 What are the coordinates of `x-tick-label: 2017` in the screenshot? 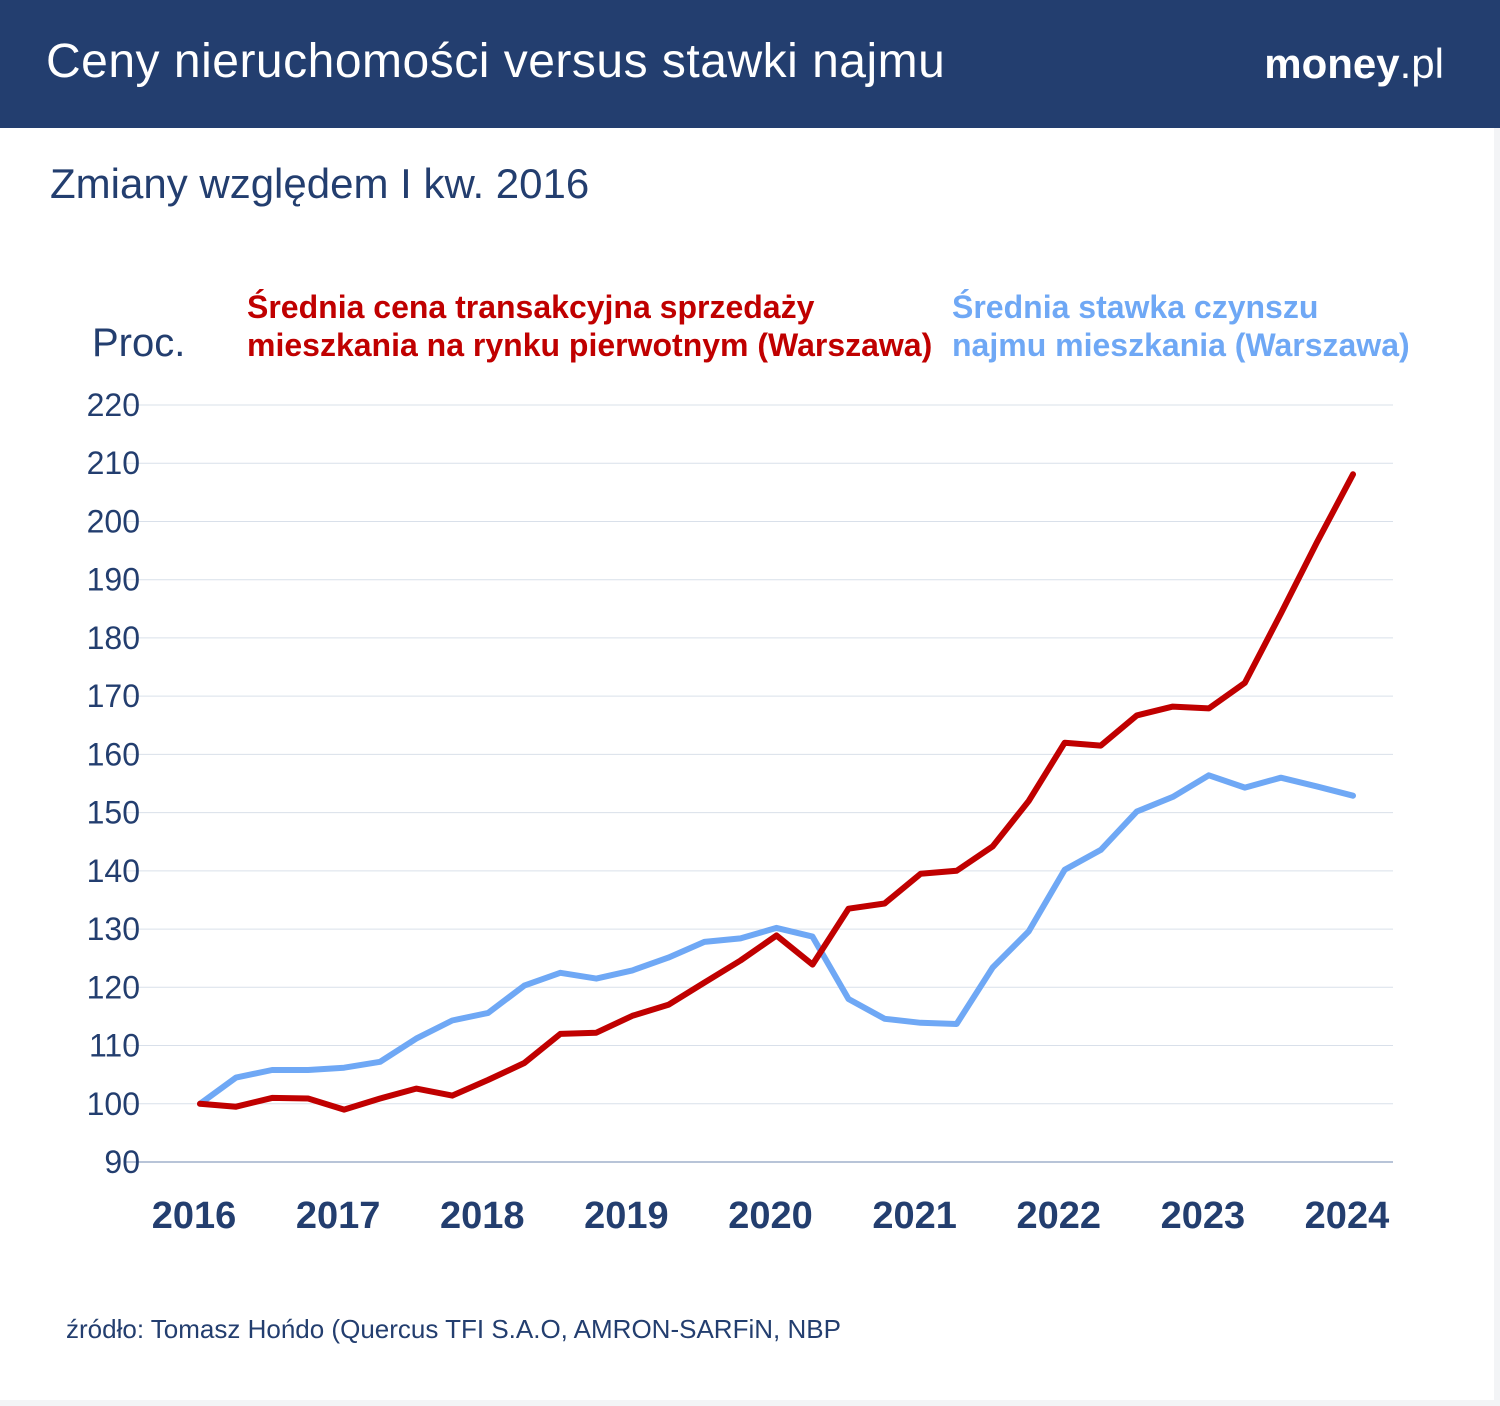 It's located at (338, 1216).